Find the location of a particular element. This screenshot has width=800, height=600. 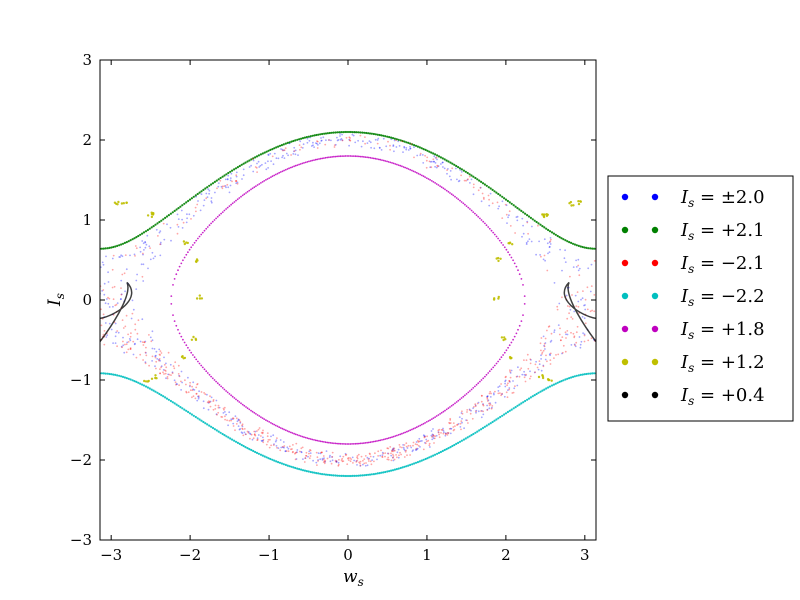

legend-label: Is = +1.2 is located at coordinates (722, 363).